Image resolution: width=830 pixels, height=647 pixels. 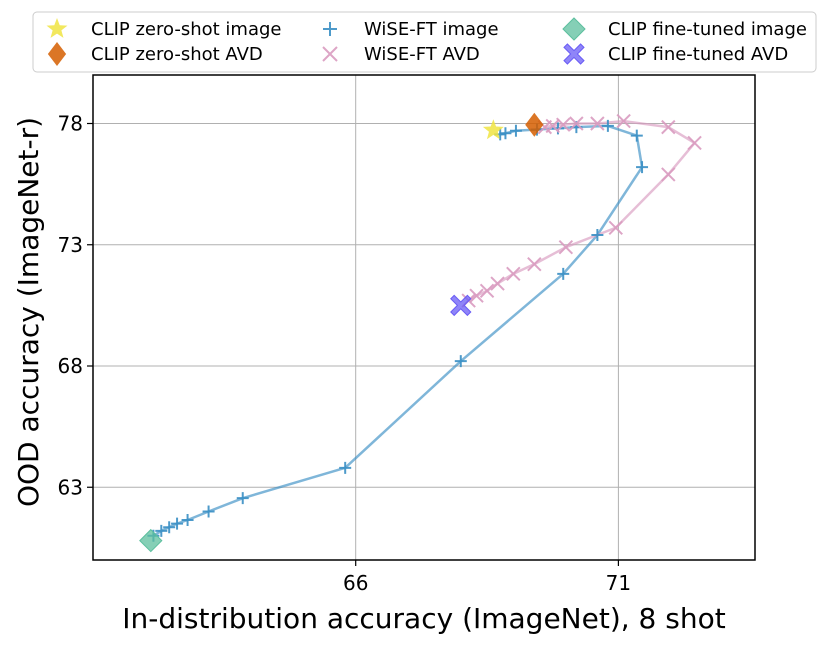 I want to click on legend-label-clip-zero-shot-avd: CLIP zero-shot AVD, so click(x=177, y=54).